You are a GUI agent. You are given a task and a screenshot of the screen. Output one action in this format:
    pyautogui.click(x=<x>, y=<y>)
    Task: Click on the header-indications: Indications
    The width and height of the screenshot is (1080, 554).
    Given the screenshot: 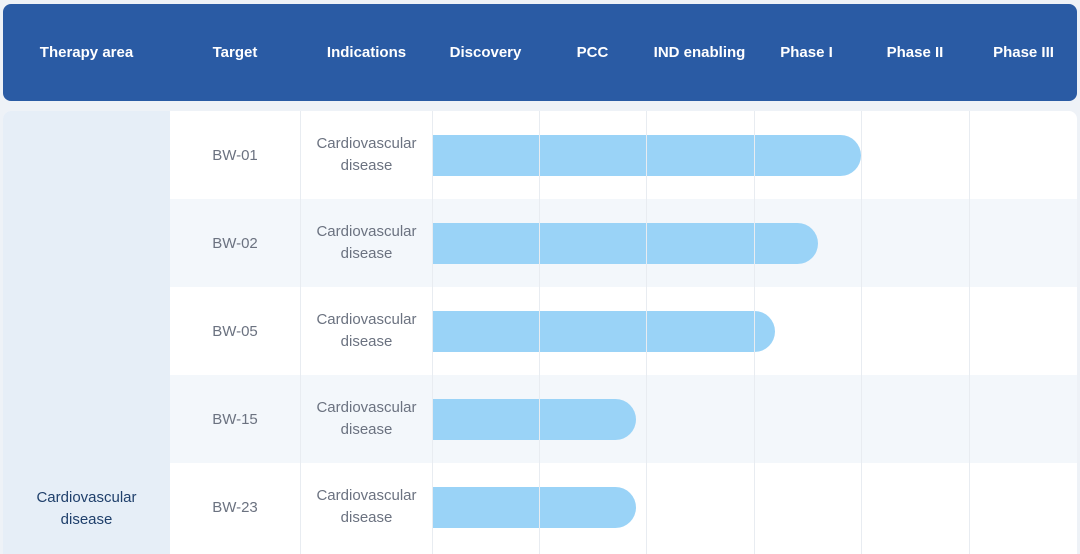 What is the action you would take?
    pyautogui.click(x=366, y=52)
    